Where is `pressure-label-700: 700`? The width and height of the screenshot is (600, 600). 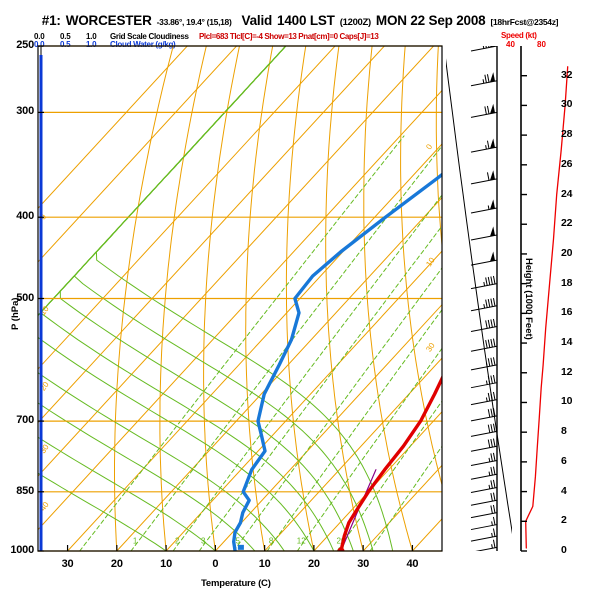
pressure-label-700: 700 is located at coordinates (25, 420).